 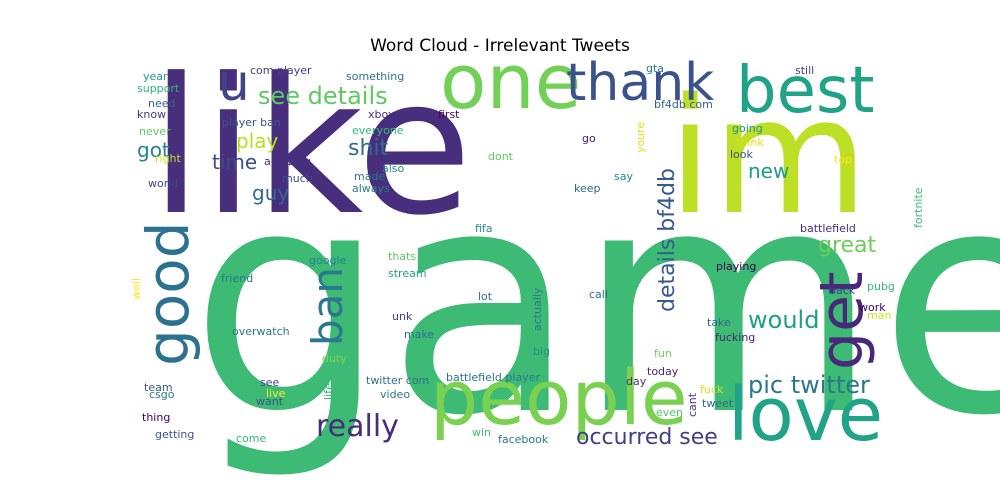 What do you see at coordinates (500, 46) in the screenshot?
I see `chart-title: Word Cloud - Irrelevant Tweets` at bounding box center [500, 46].